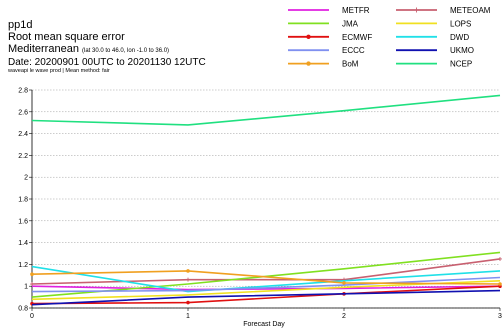 The image size is (502, 330). I want to click on series-line-metfr, so click(266, 288).